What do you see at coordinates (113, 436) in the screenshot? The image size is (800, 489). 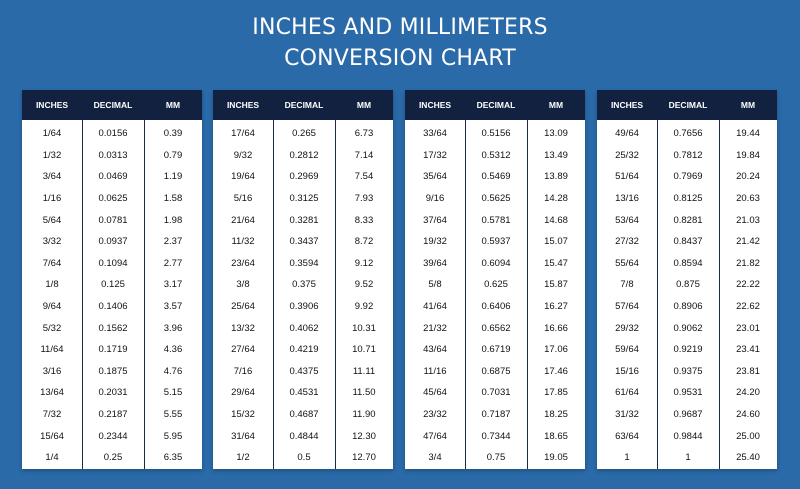 I see `decimal-cell: 0.2344` at bounding box center [113, 436].